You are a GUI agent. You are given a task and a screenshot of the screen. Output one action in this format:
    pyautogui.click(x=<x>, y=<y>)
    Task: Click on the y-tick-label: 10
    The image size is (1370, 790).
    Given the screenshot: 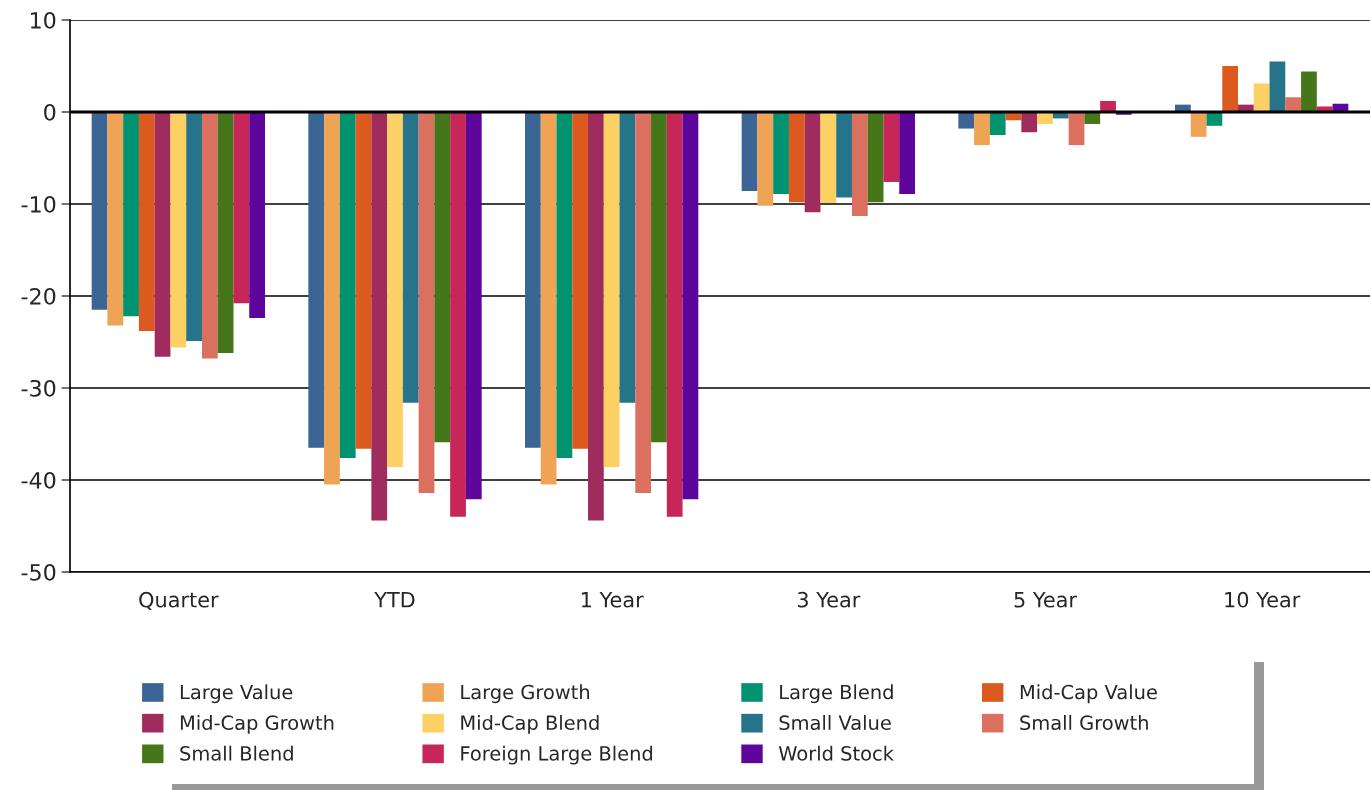 What is the action you would take?
    pyautogui.click(x=43, y=20)
    